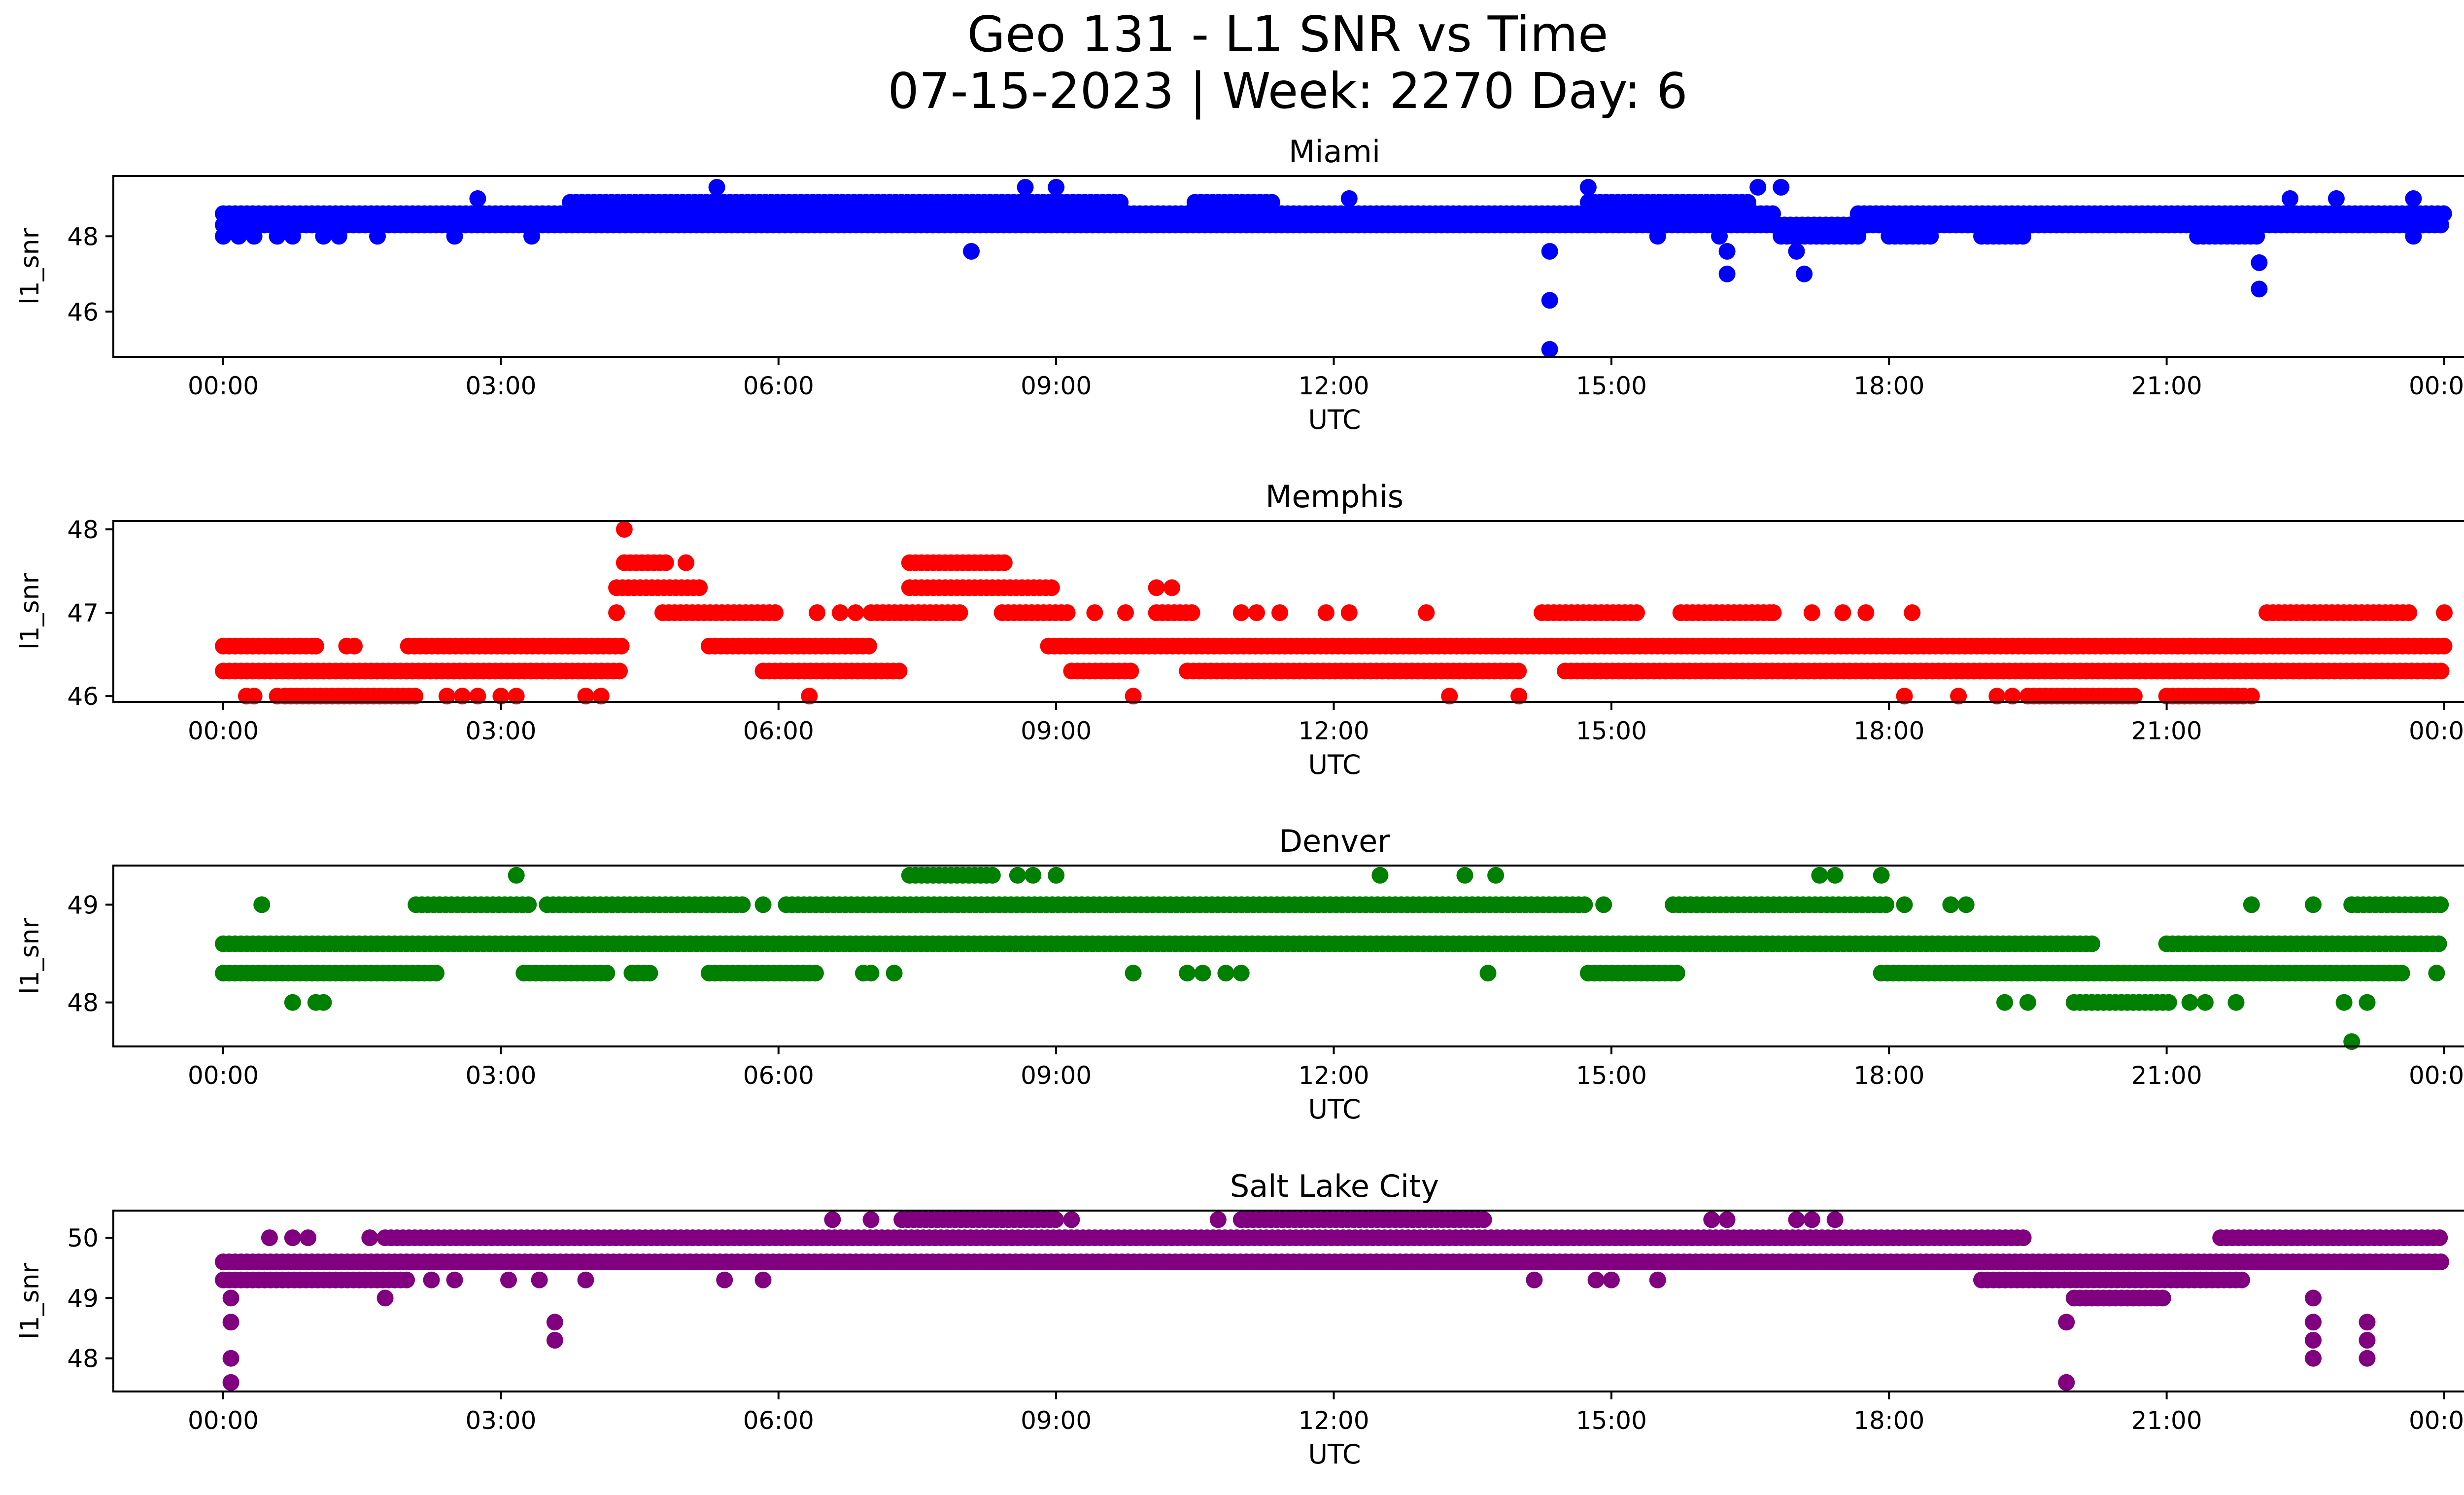 This screenshot has height=1495, width=2464. Describe the element at coordinates (2166, 731) in the screenshot. I see `x-tick-label: 21:00` at that location.